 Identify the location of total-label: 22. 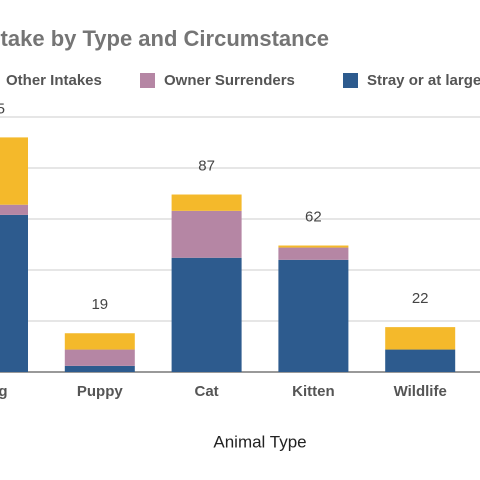
(420, 298).